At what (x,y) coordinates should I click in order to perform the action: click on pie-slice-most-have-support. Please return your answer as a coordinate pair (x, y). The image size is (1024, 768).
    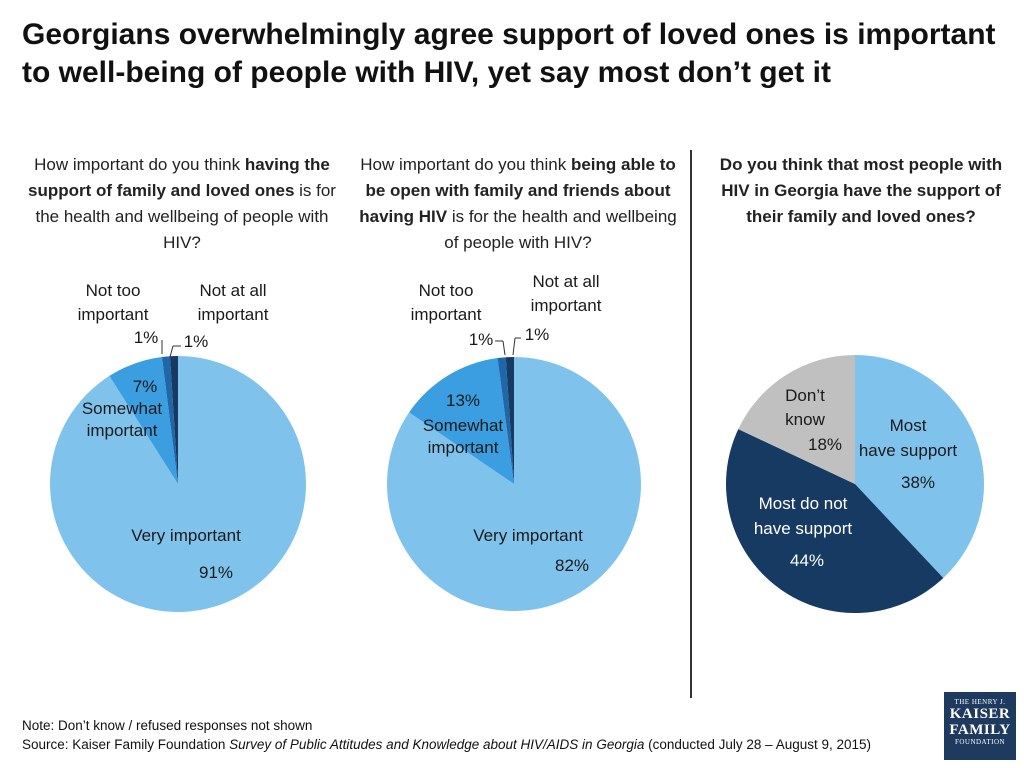
    Looking at the image, I should click on (920, 467).